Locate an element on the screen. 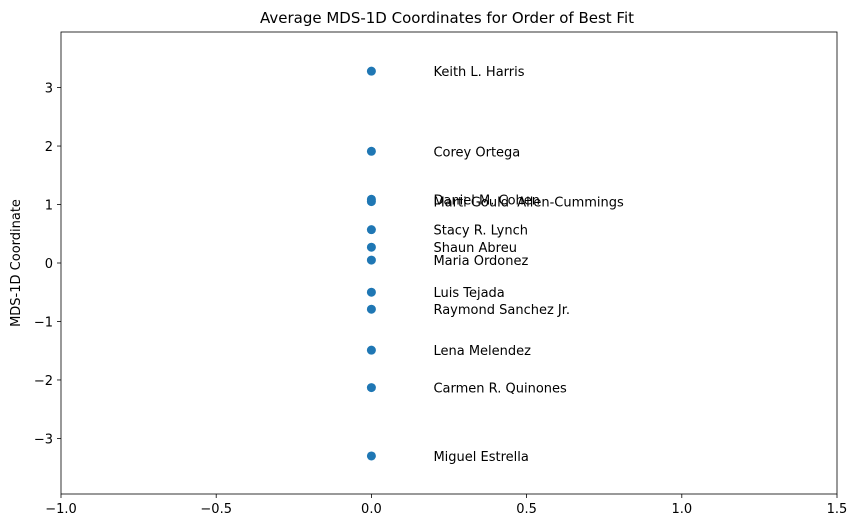  x-tick-label: −1.0 is located at coordinates (61, 509).